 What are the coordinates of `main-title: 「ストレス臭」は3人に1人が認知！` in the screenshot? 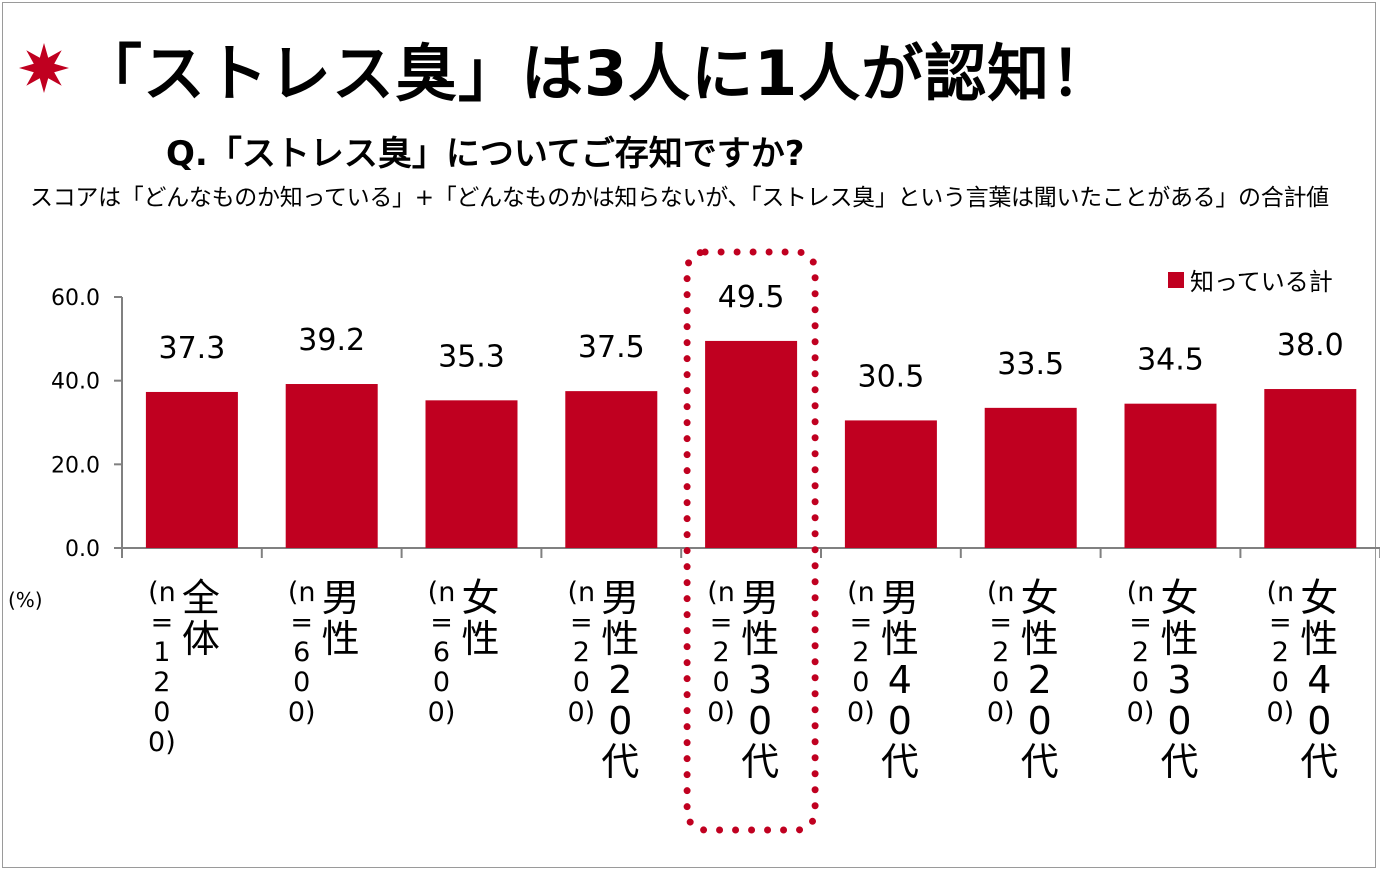 It's located at (565, 68).